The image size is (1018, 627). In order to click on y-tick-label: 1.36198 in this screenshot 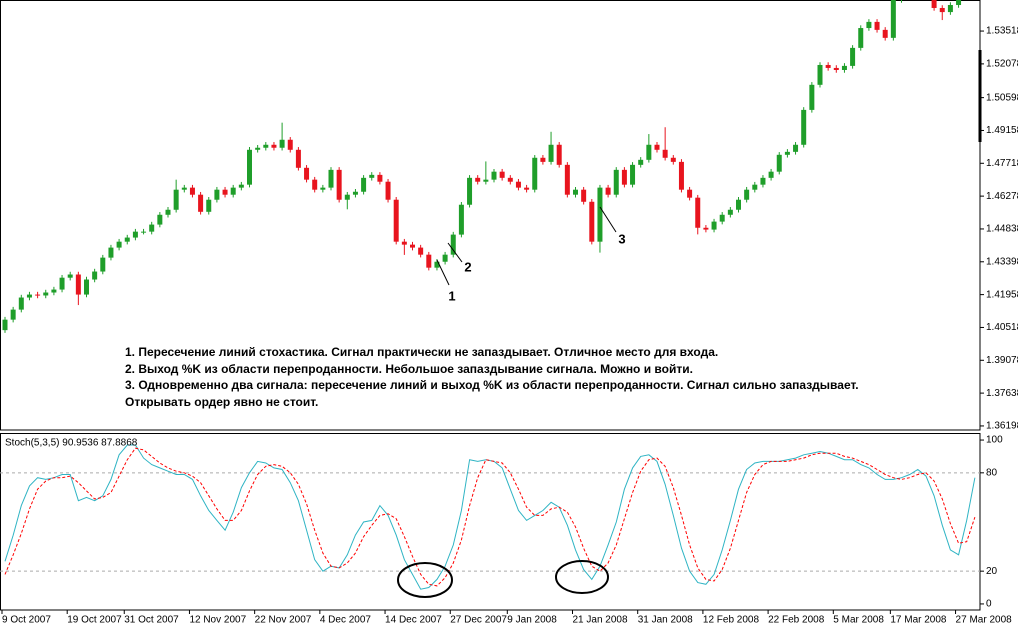, I will do `click(1002, 426)`.